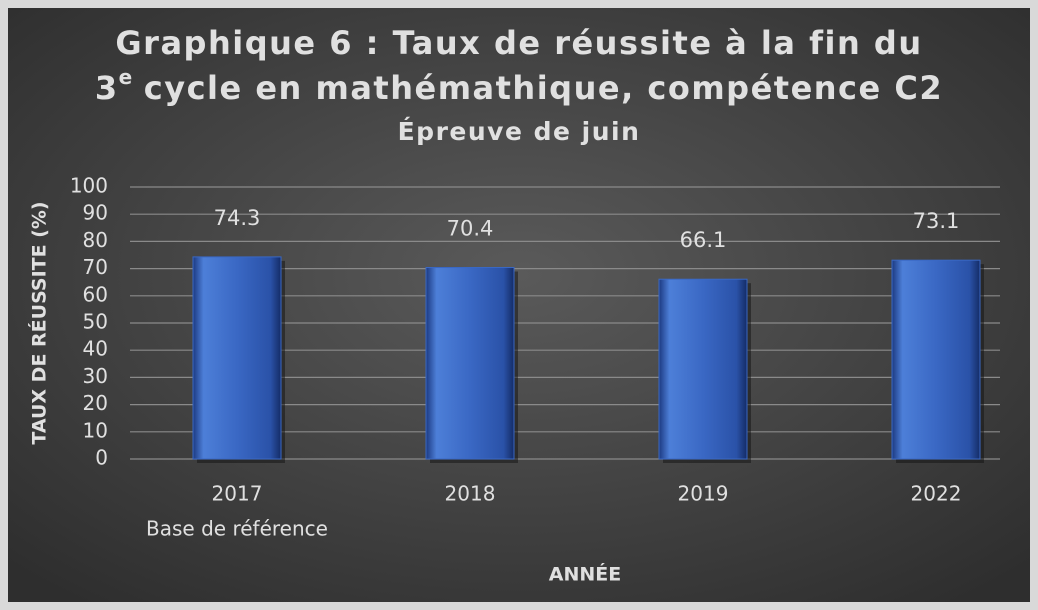  Describe the element at coordinates (95, 376) in the screenshot. I see `y-tick-label: 30` at that location.